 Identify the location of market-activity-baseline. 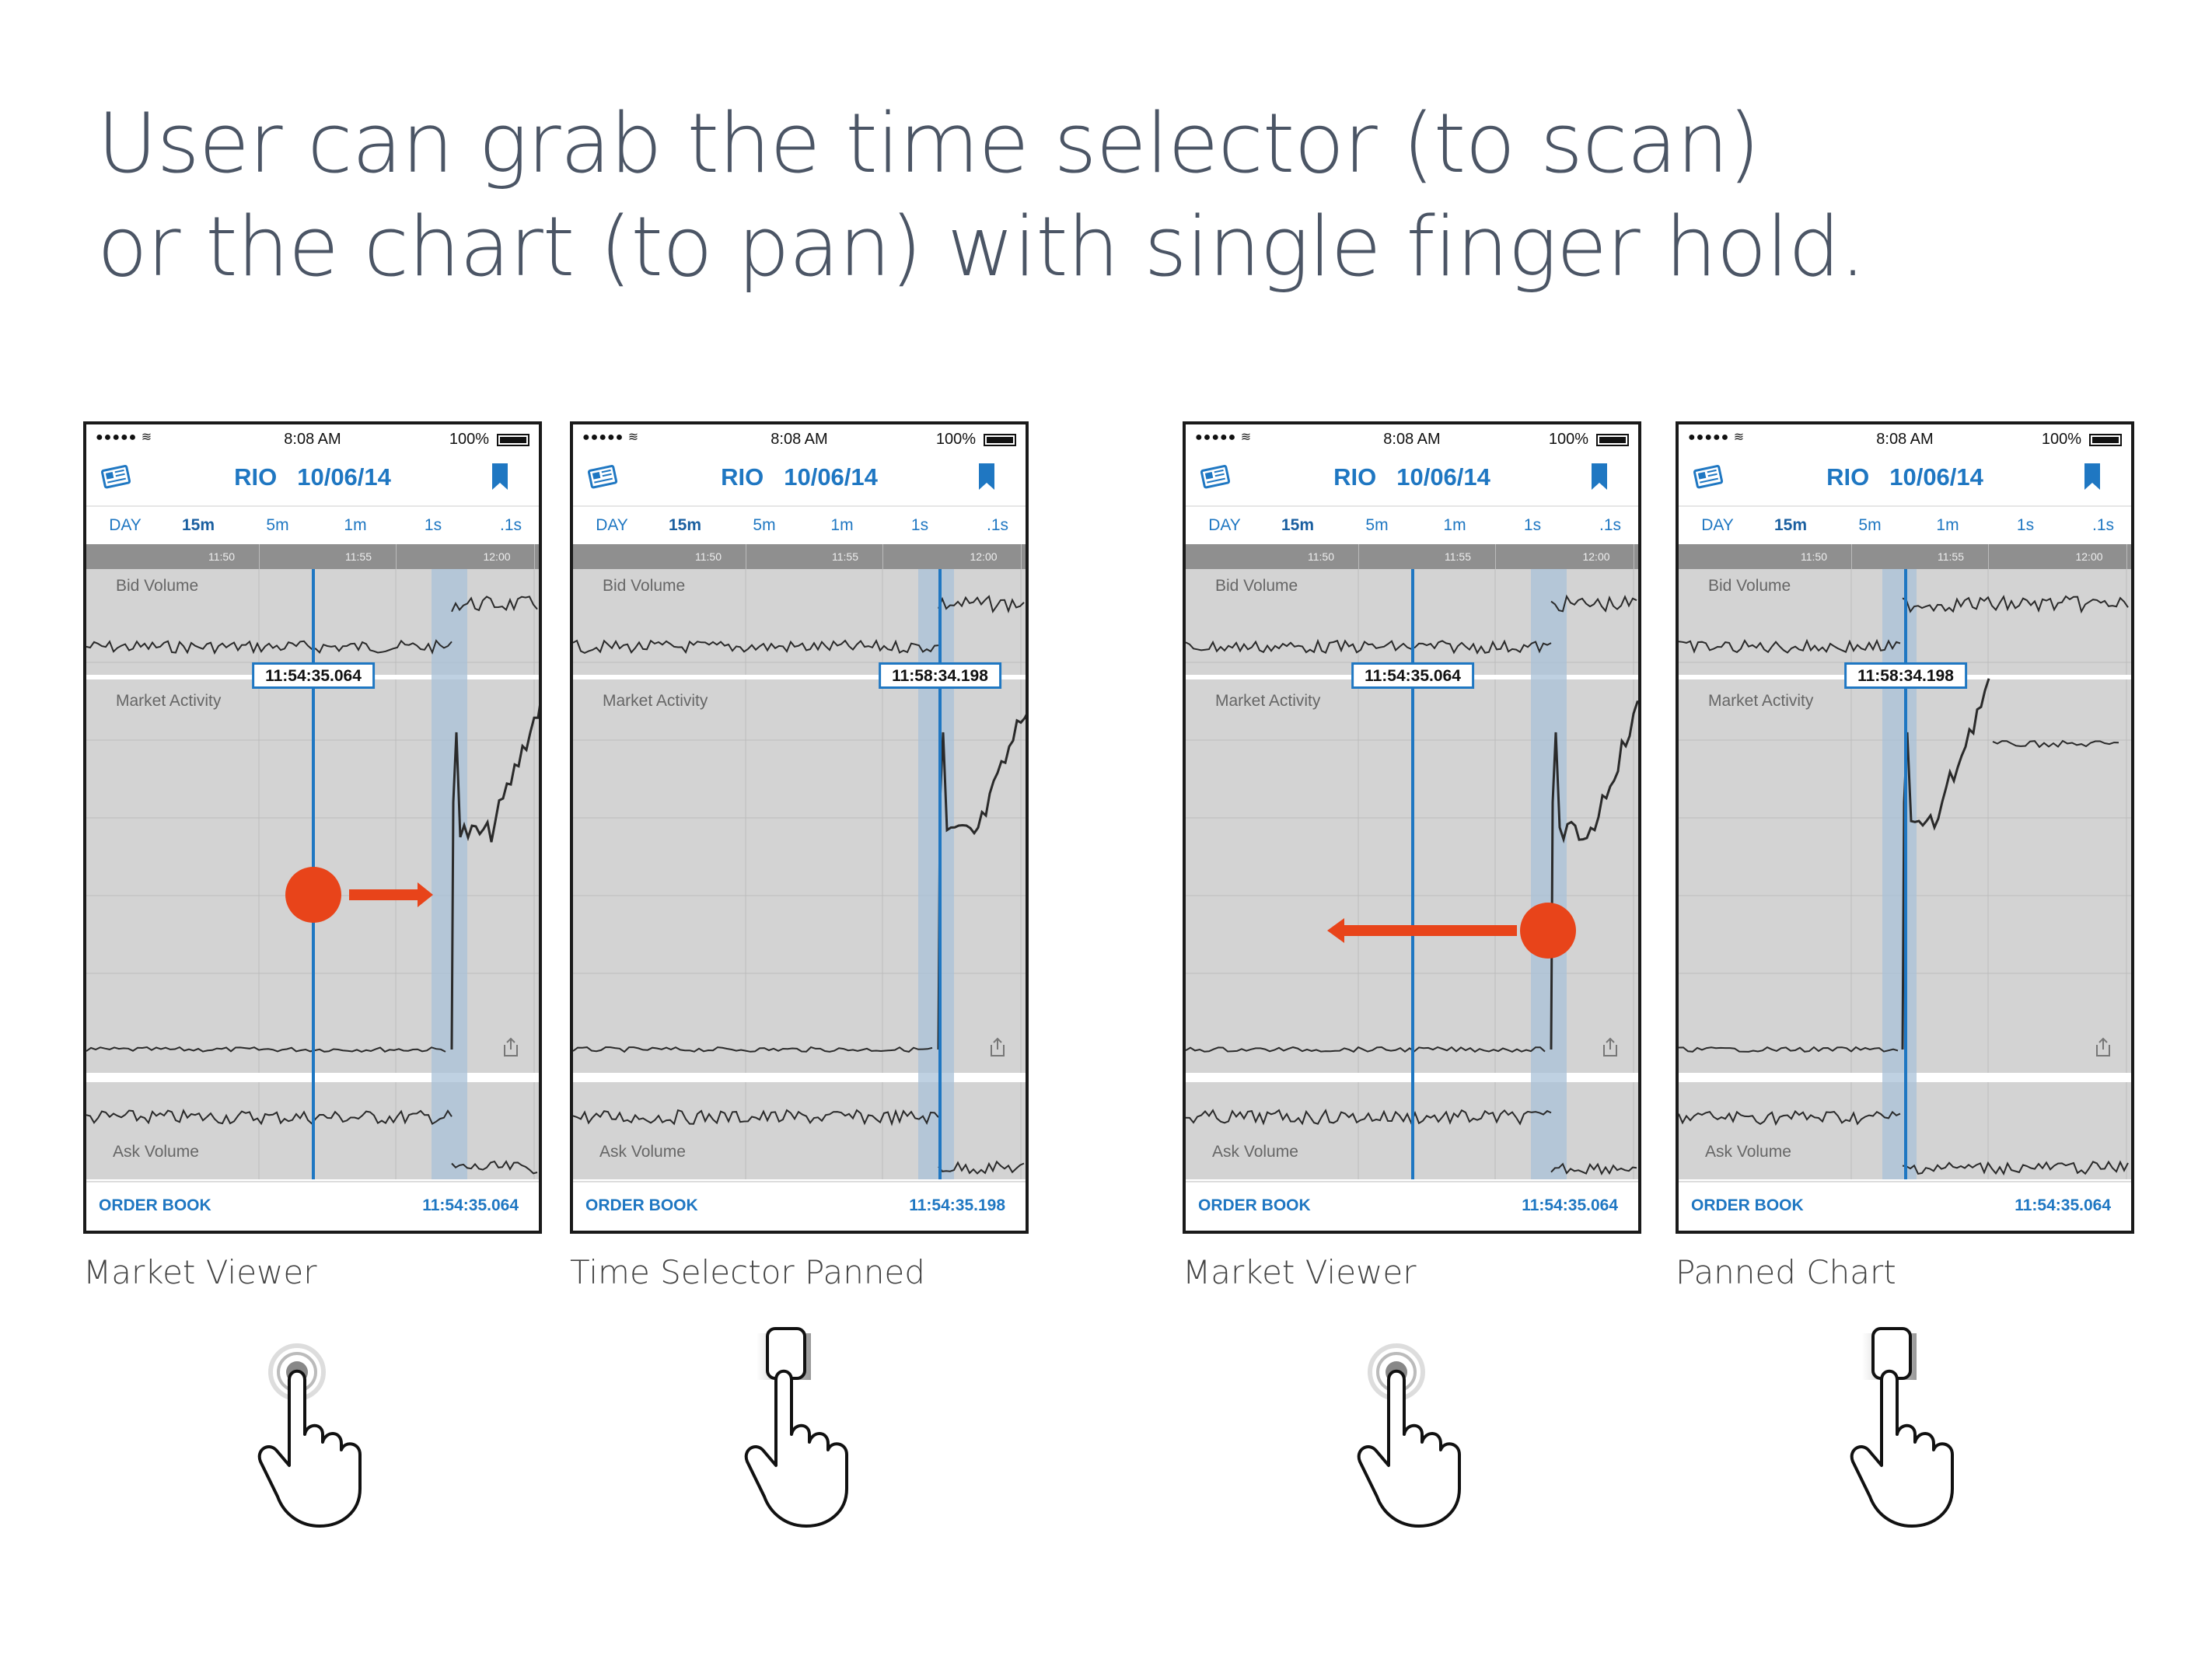
(753, 1049).